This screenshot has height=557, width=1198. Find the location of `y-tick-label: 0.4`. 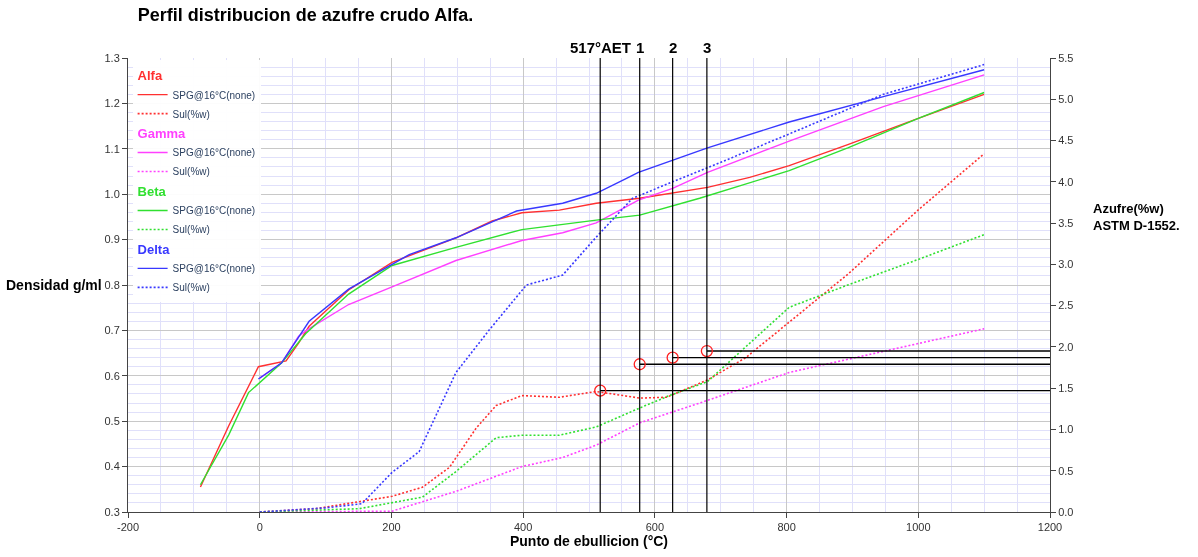

y-tick-label: 0.4 is located at coordinates (112, 466).